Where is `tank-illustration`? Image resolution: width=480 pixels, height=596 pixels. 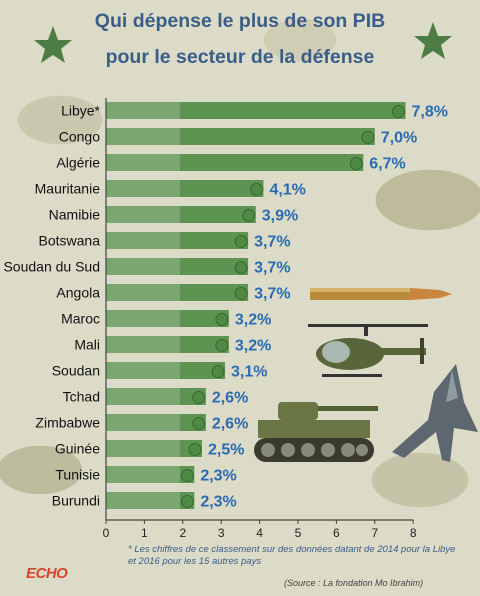
tank-illustration is located at coordinates (316, 432).